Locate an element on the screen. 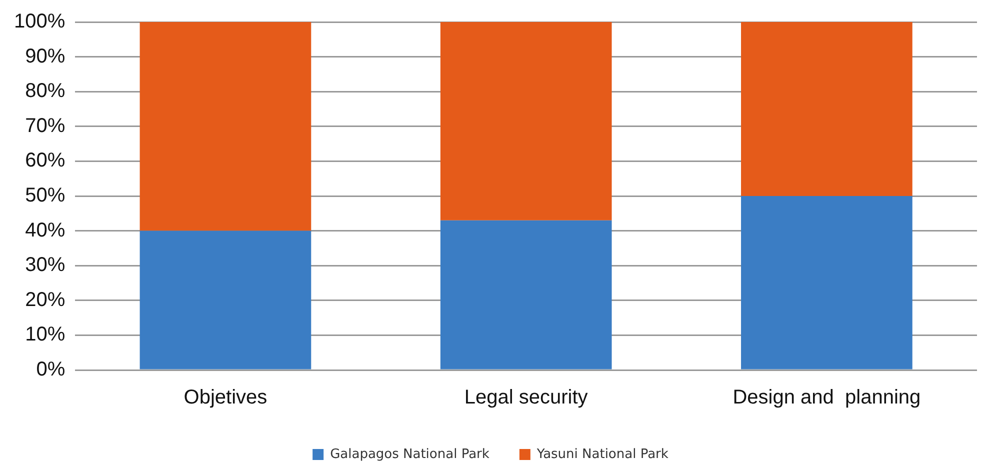 Image resolution: width=981 pixels, height=475 pixels. y-tick-label: 40% is located at coordinates (45, 230).